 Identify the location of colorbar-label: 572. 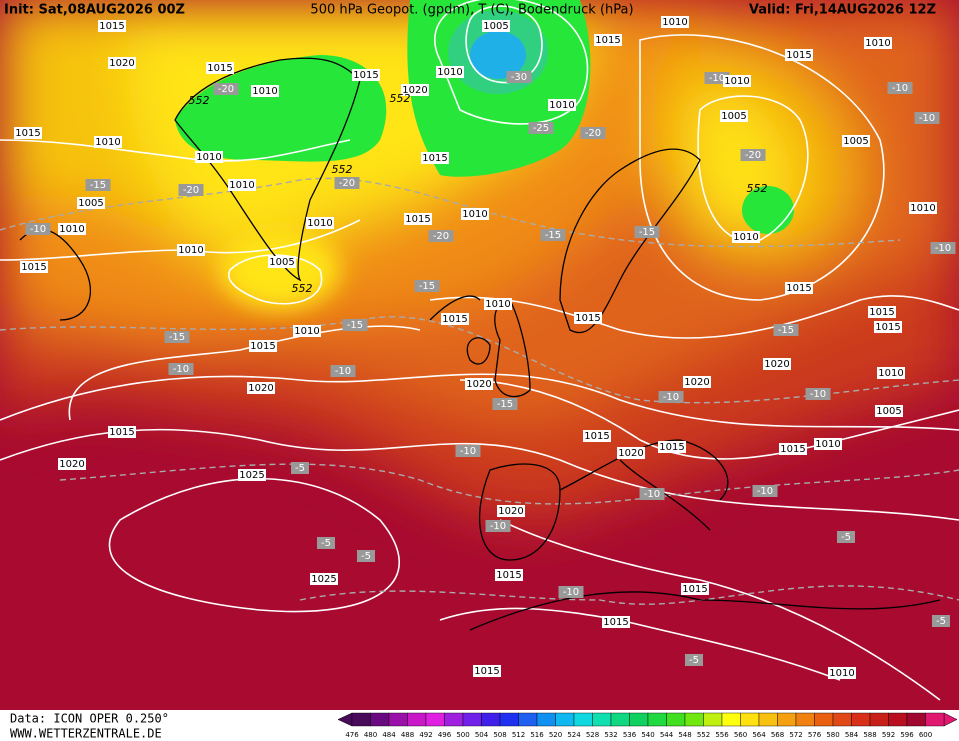
(795, 735).